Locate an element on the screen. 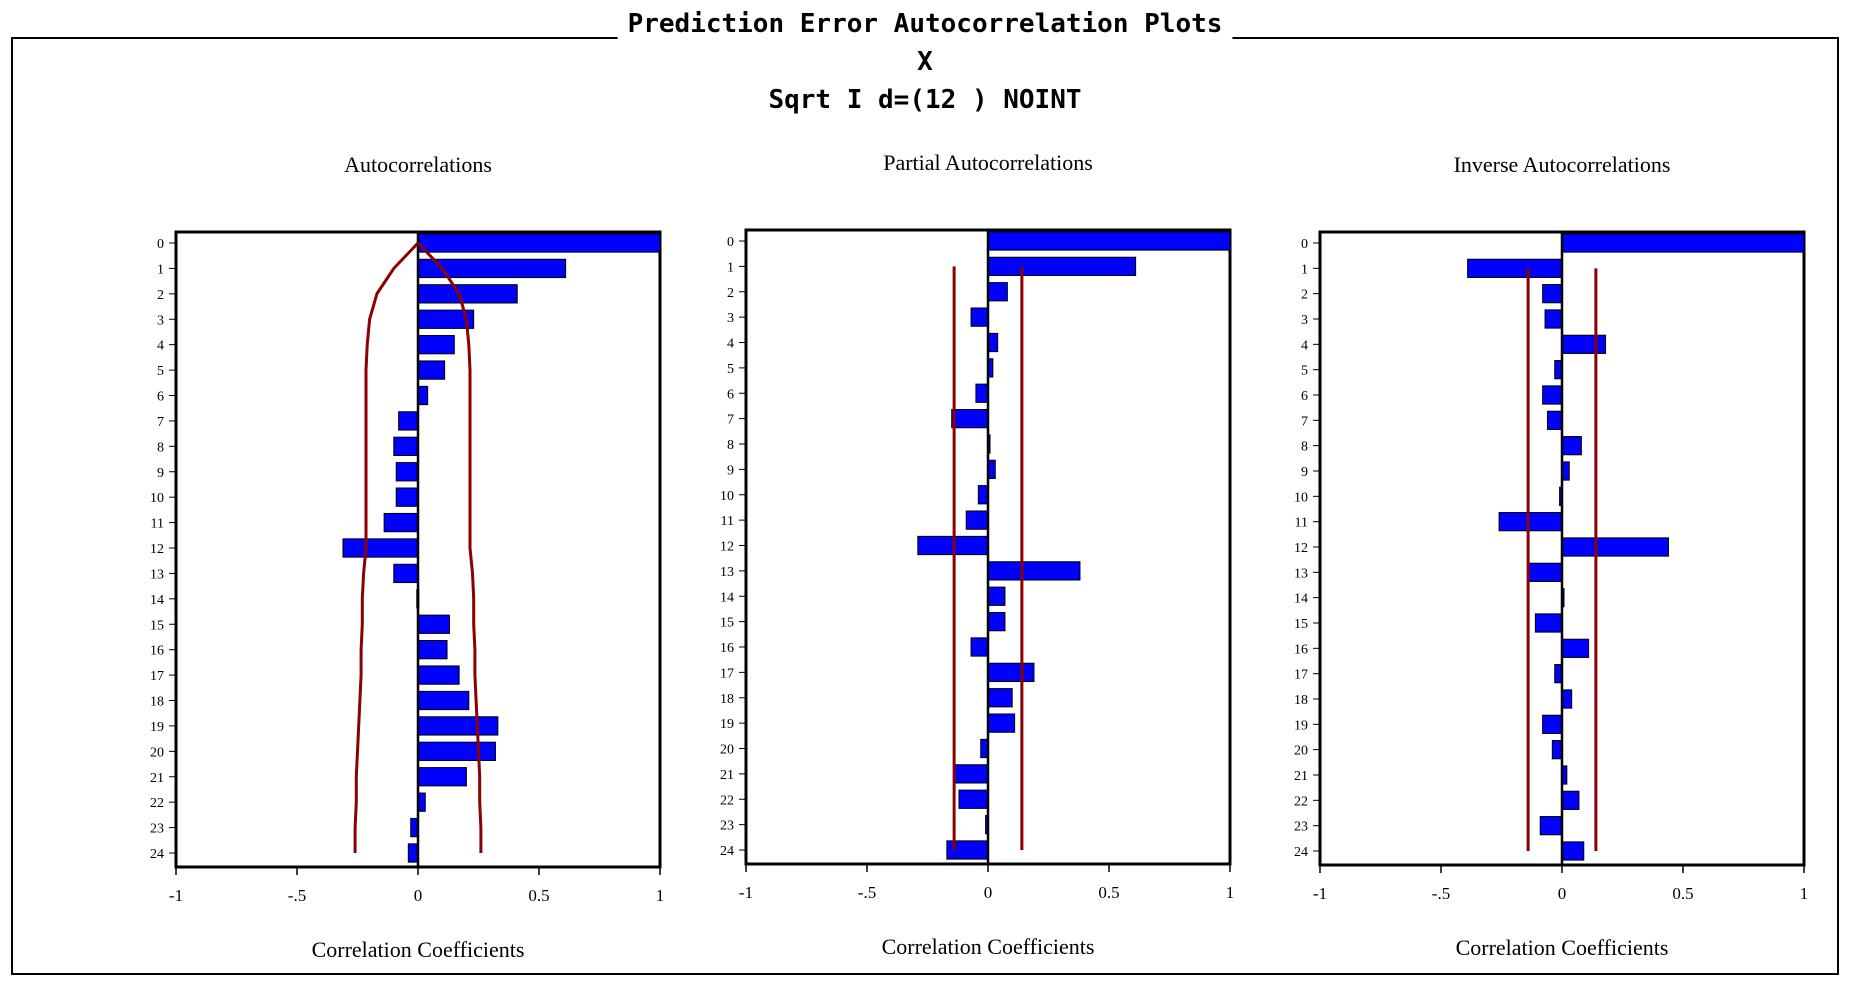 The image size is (1850, 984). x-tick-label: -.5 is located at coordinates (297, 895).